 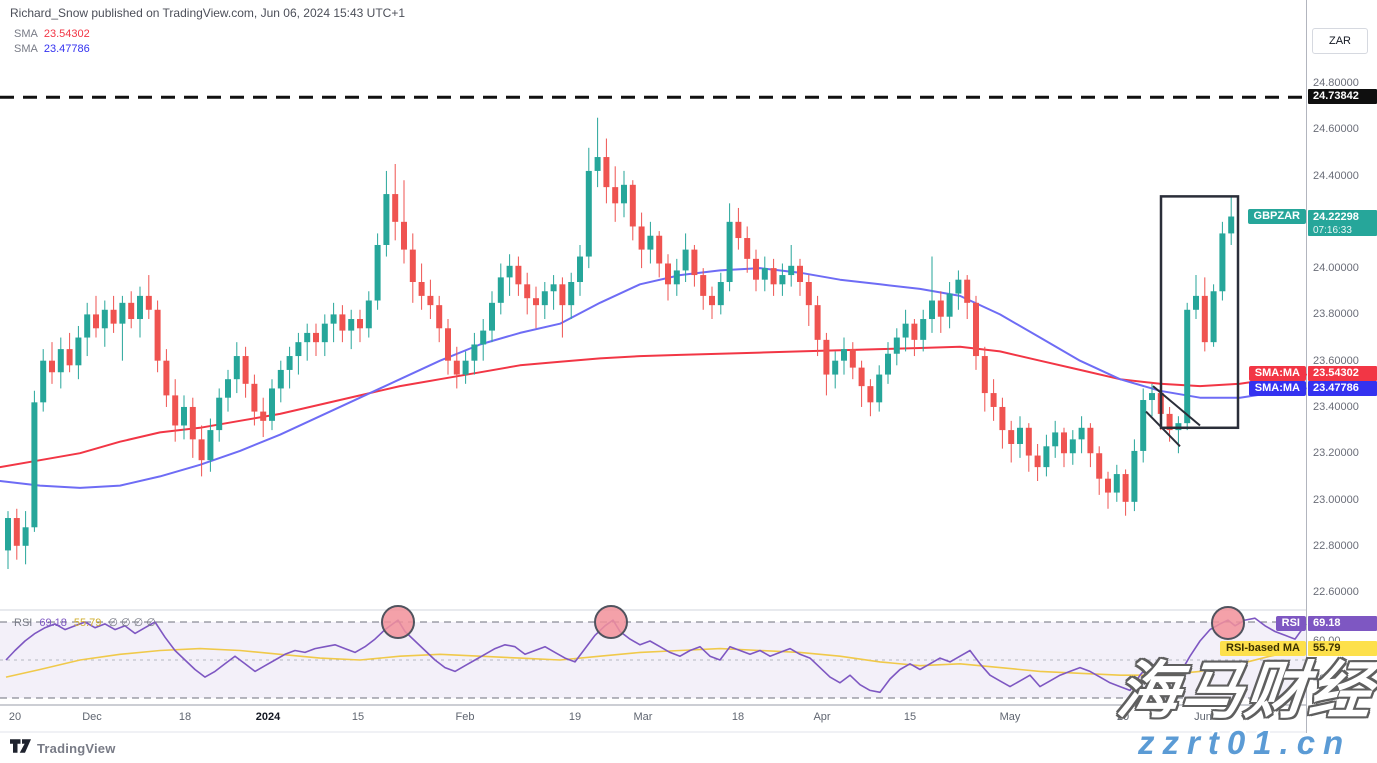 What do you see at coordinates (1342, 222) in the screenshot?
I see `price-label-badge: 24.22298 07:16:33` at bounding box center [1342, 222].